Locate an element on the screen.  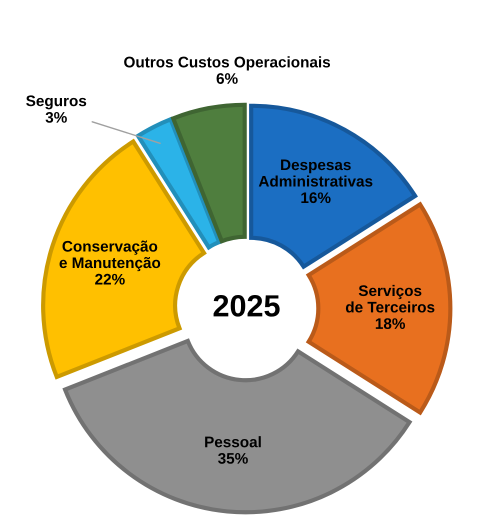
data-label: 3% is located at coordinates (56, 117).